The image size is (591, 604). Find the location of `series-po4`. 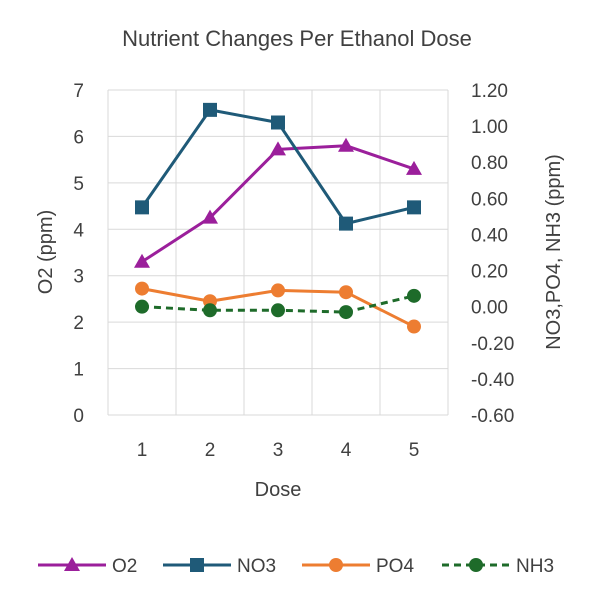

series-po4 is located at coordinates (278, 307).